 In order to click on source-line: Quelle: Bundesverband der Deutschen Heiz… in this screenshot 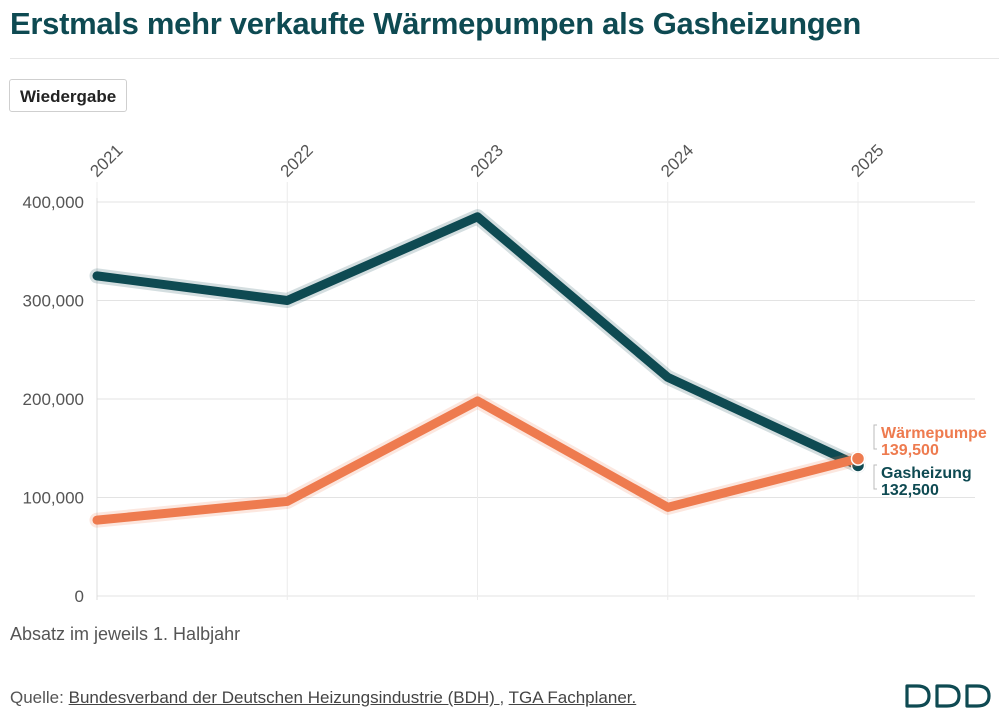, I will do `click(323, 698)`.